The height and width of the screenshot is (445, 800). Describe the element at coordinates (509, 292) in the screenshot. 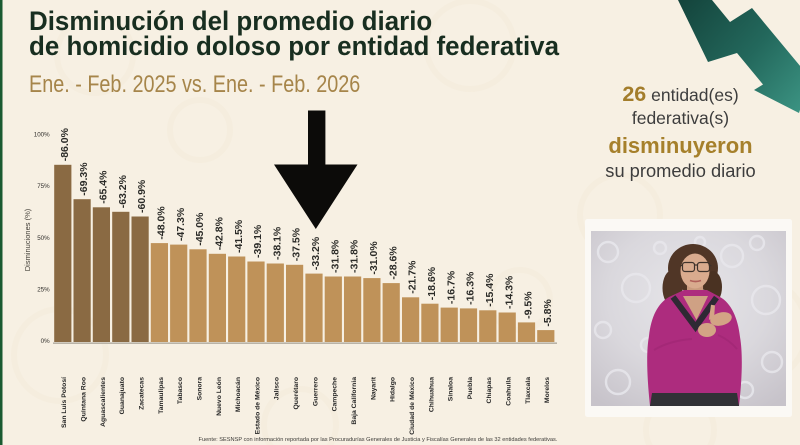

I see `svg-text: -14.3%` at that location.